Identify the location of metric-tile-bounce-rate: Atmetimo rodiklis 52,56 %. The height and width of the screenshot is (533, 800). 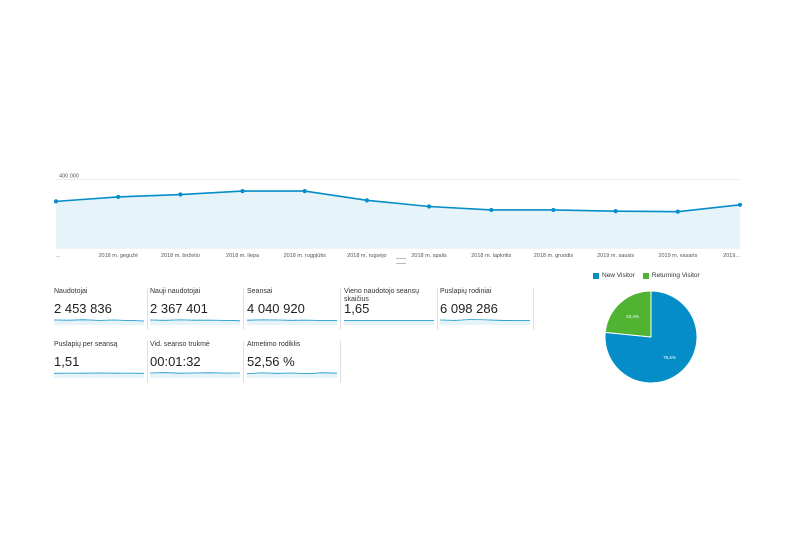
(294, 362).